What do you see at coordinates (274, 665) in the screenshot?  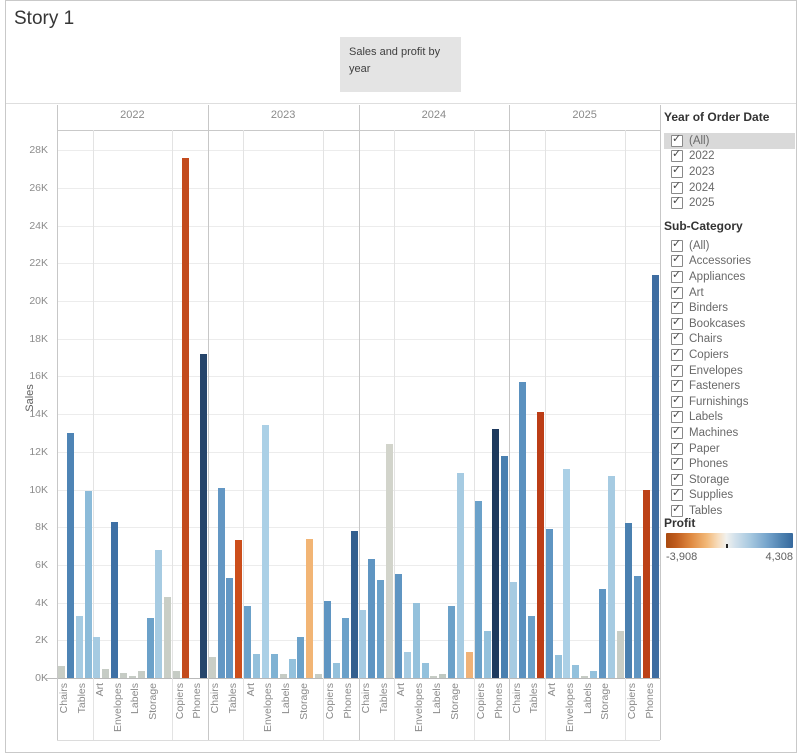 I see `bar-2023-envelopes` at bounding box center [274, 665].